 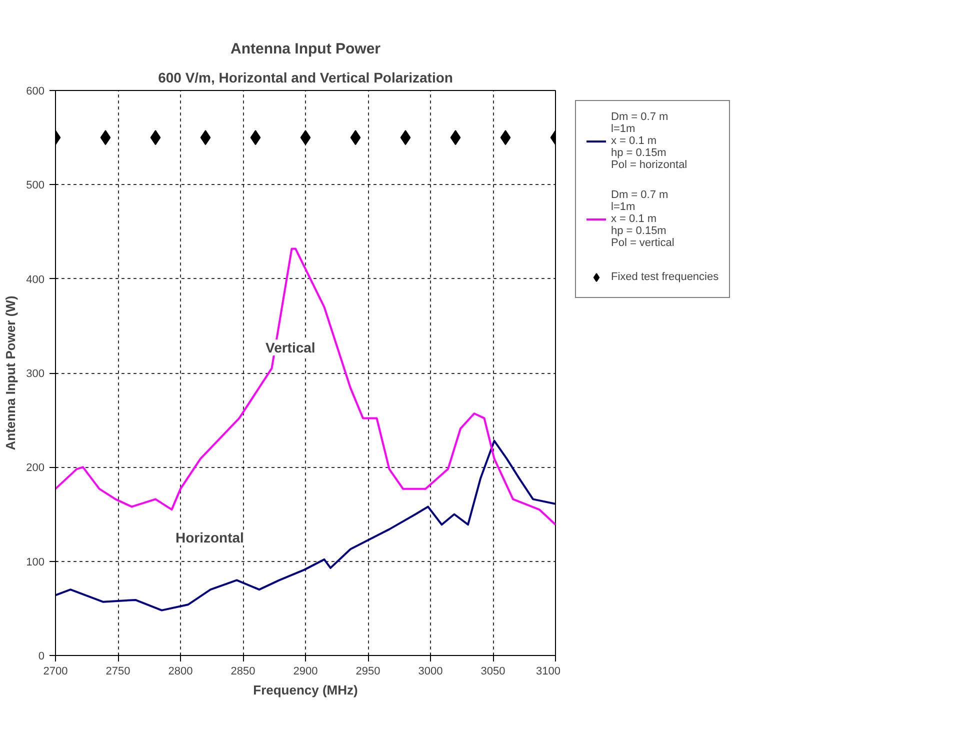 What do you see at coordinates (41, 656) in the screenshot?
I see `y-tick-label: 0` at bounding box center [41, 656].